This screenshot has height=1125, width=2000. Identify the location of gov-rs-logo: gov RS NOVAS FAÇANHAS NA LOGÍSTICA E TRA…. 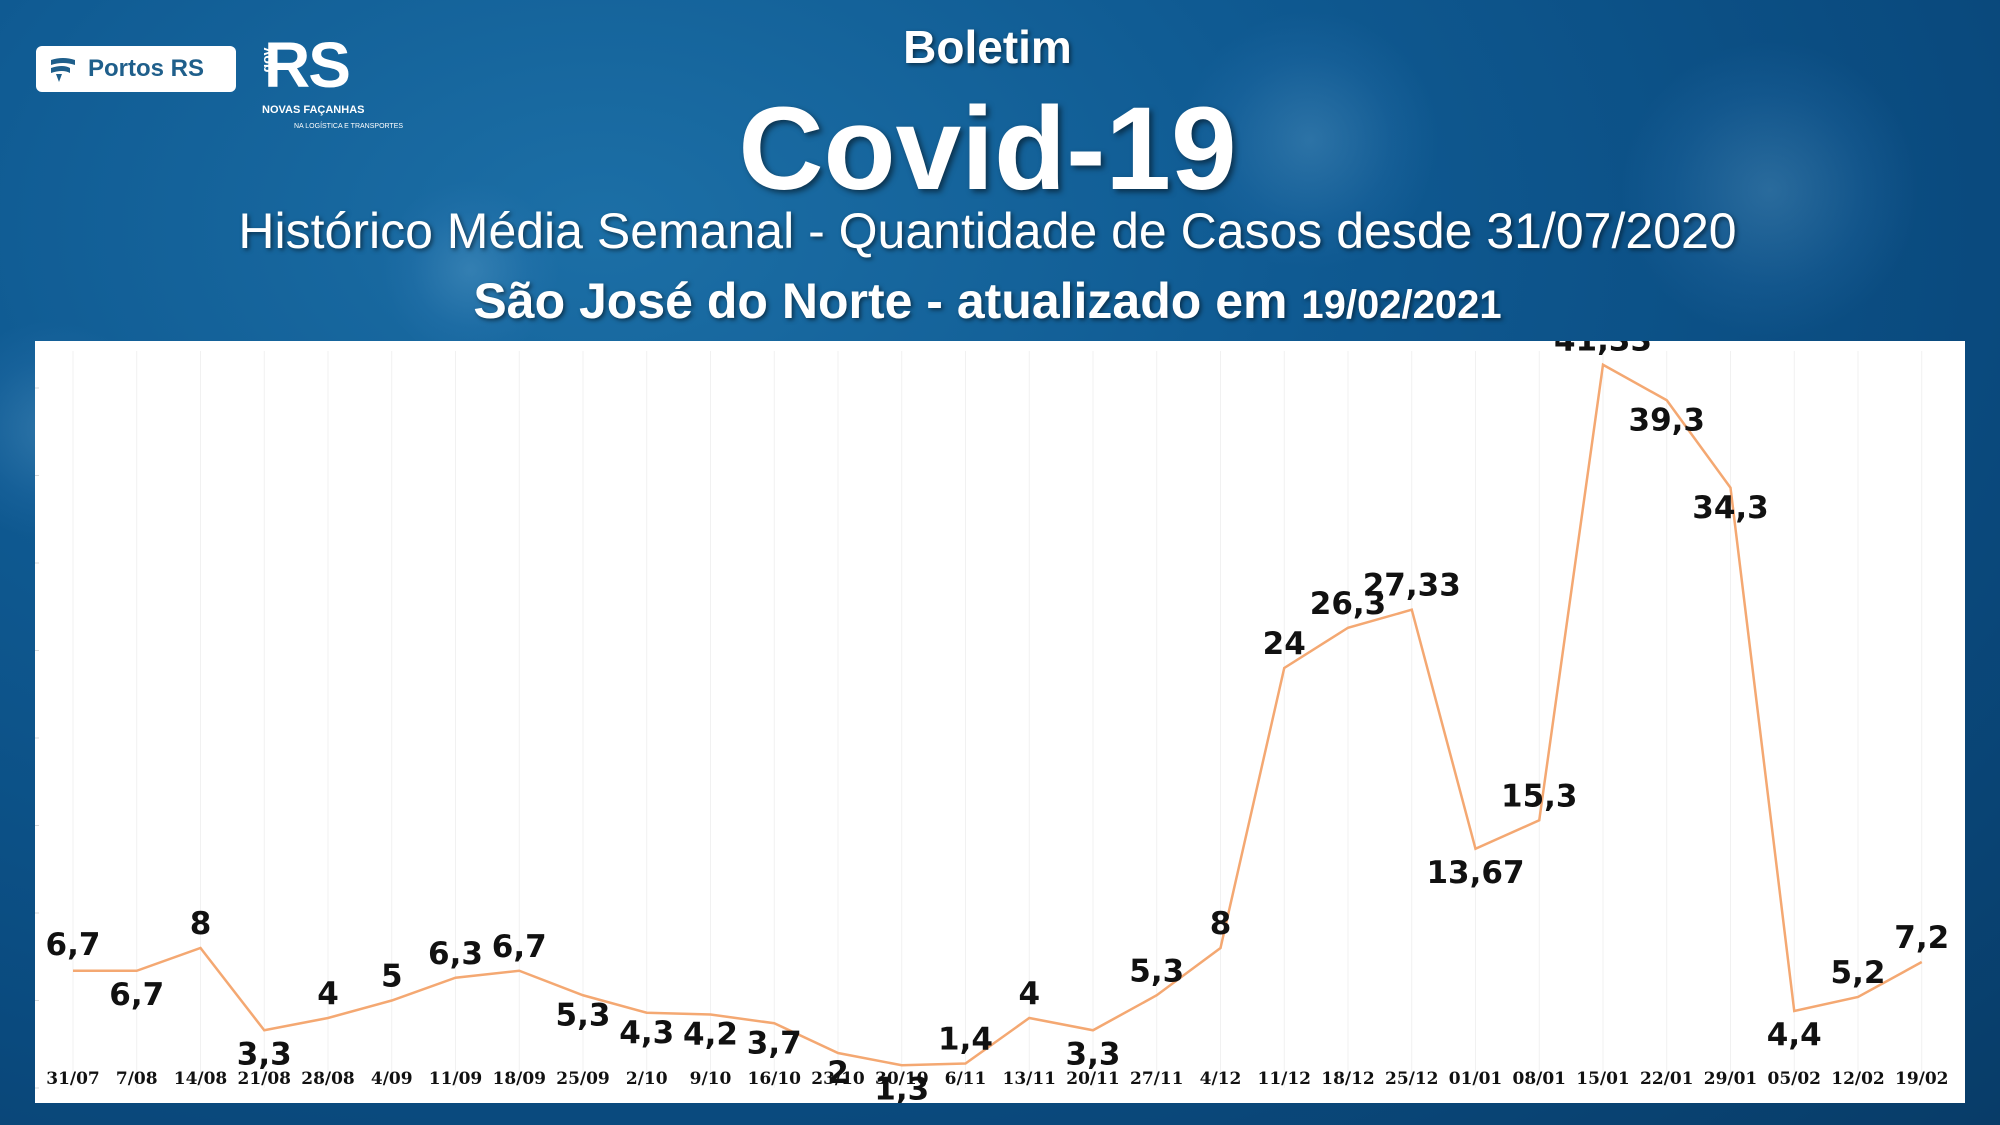
(330, 86).